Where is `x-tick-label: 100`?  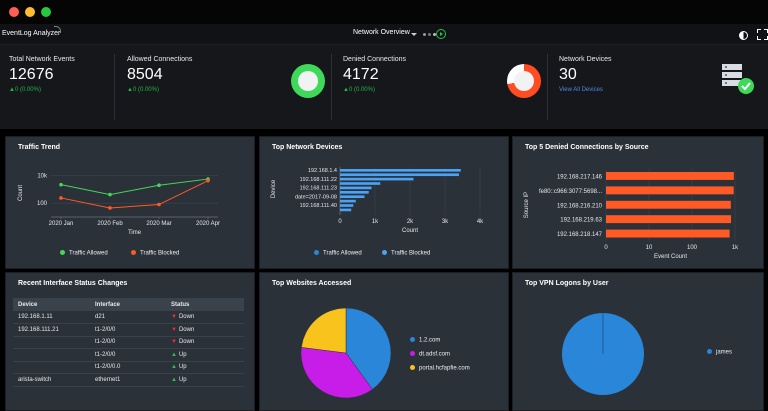 x-tick-label: 100 is located at coordinates (692, 248).